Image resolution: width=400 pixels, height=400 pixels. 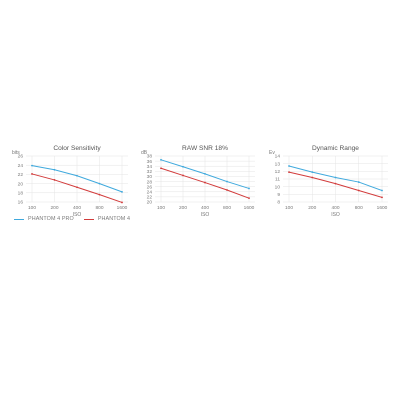 I want to click on y-tick-label: 9, so click(x=278, y=195).